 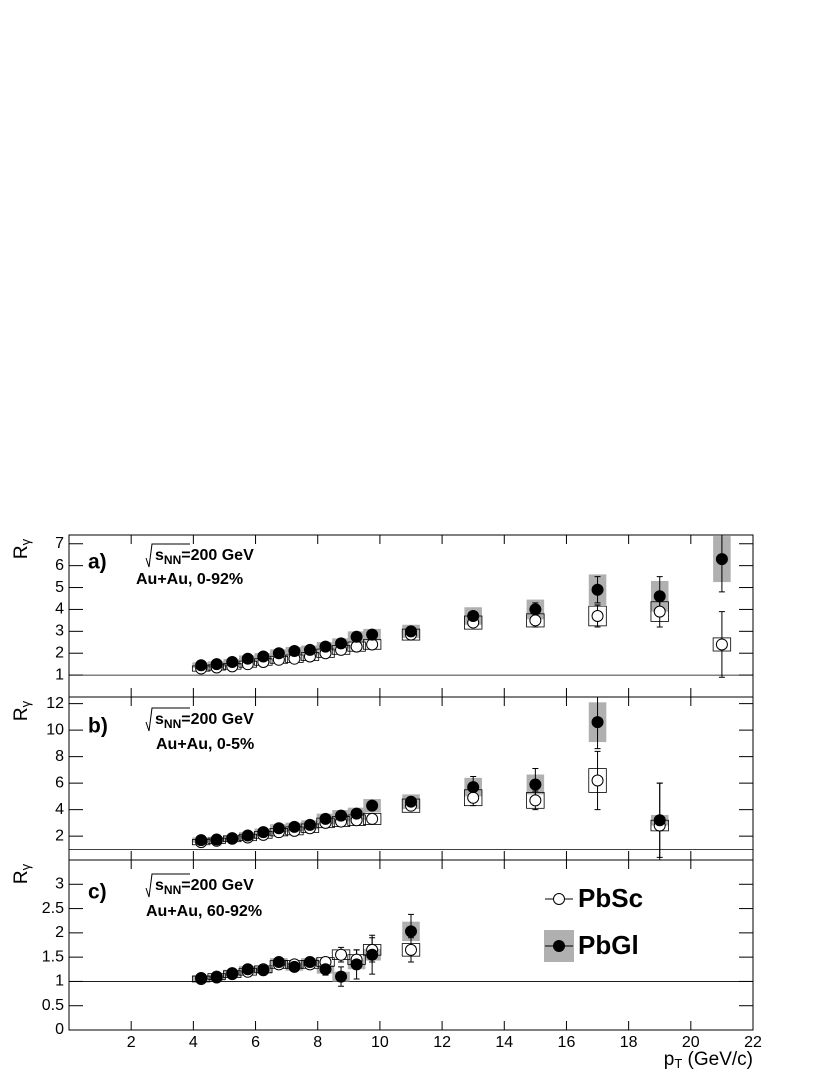 I want to click on y-tick-label: 4, so click(x=59, y=809).